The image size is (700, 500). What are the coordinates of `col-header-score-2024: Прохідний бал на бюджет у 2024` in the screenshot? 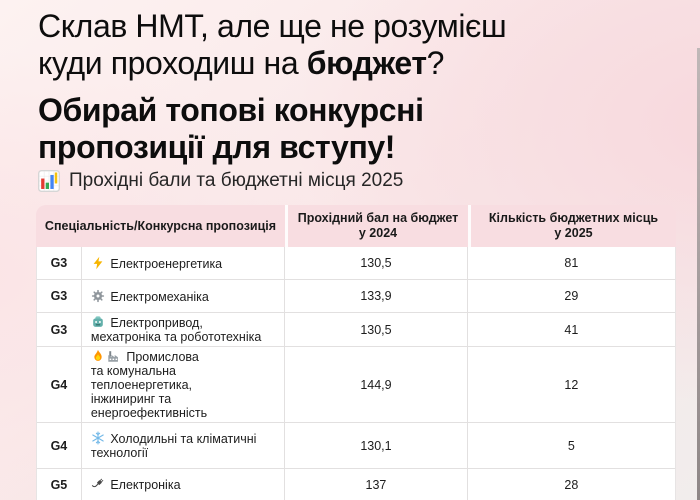 It's located at (378, 226).